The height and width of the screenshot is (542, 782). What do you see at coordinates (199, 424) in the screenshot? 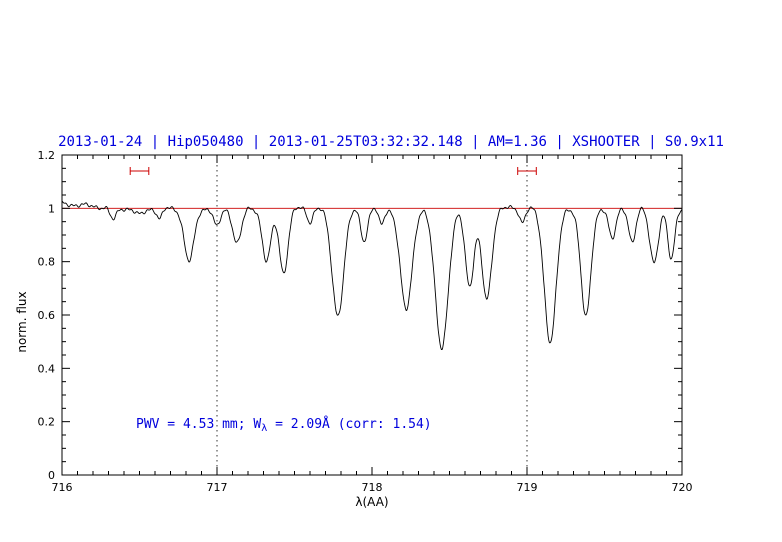
I see `pwv-annotation-pre: PWV = 4.53 mm; W` at bounding box center [199, 424].